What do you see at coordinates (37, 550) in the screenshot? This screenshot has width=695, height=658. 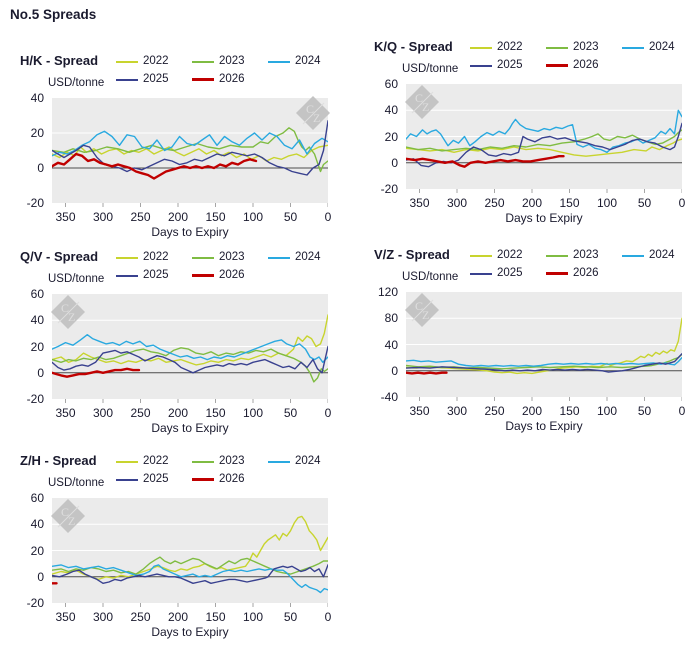 I see `y-tick-label: 20` at bounding box center [37, 550].